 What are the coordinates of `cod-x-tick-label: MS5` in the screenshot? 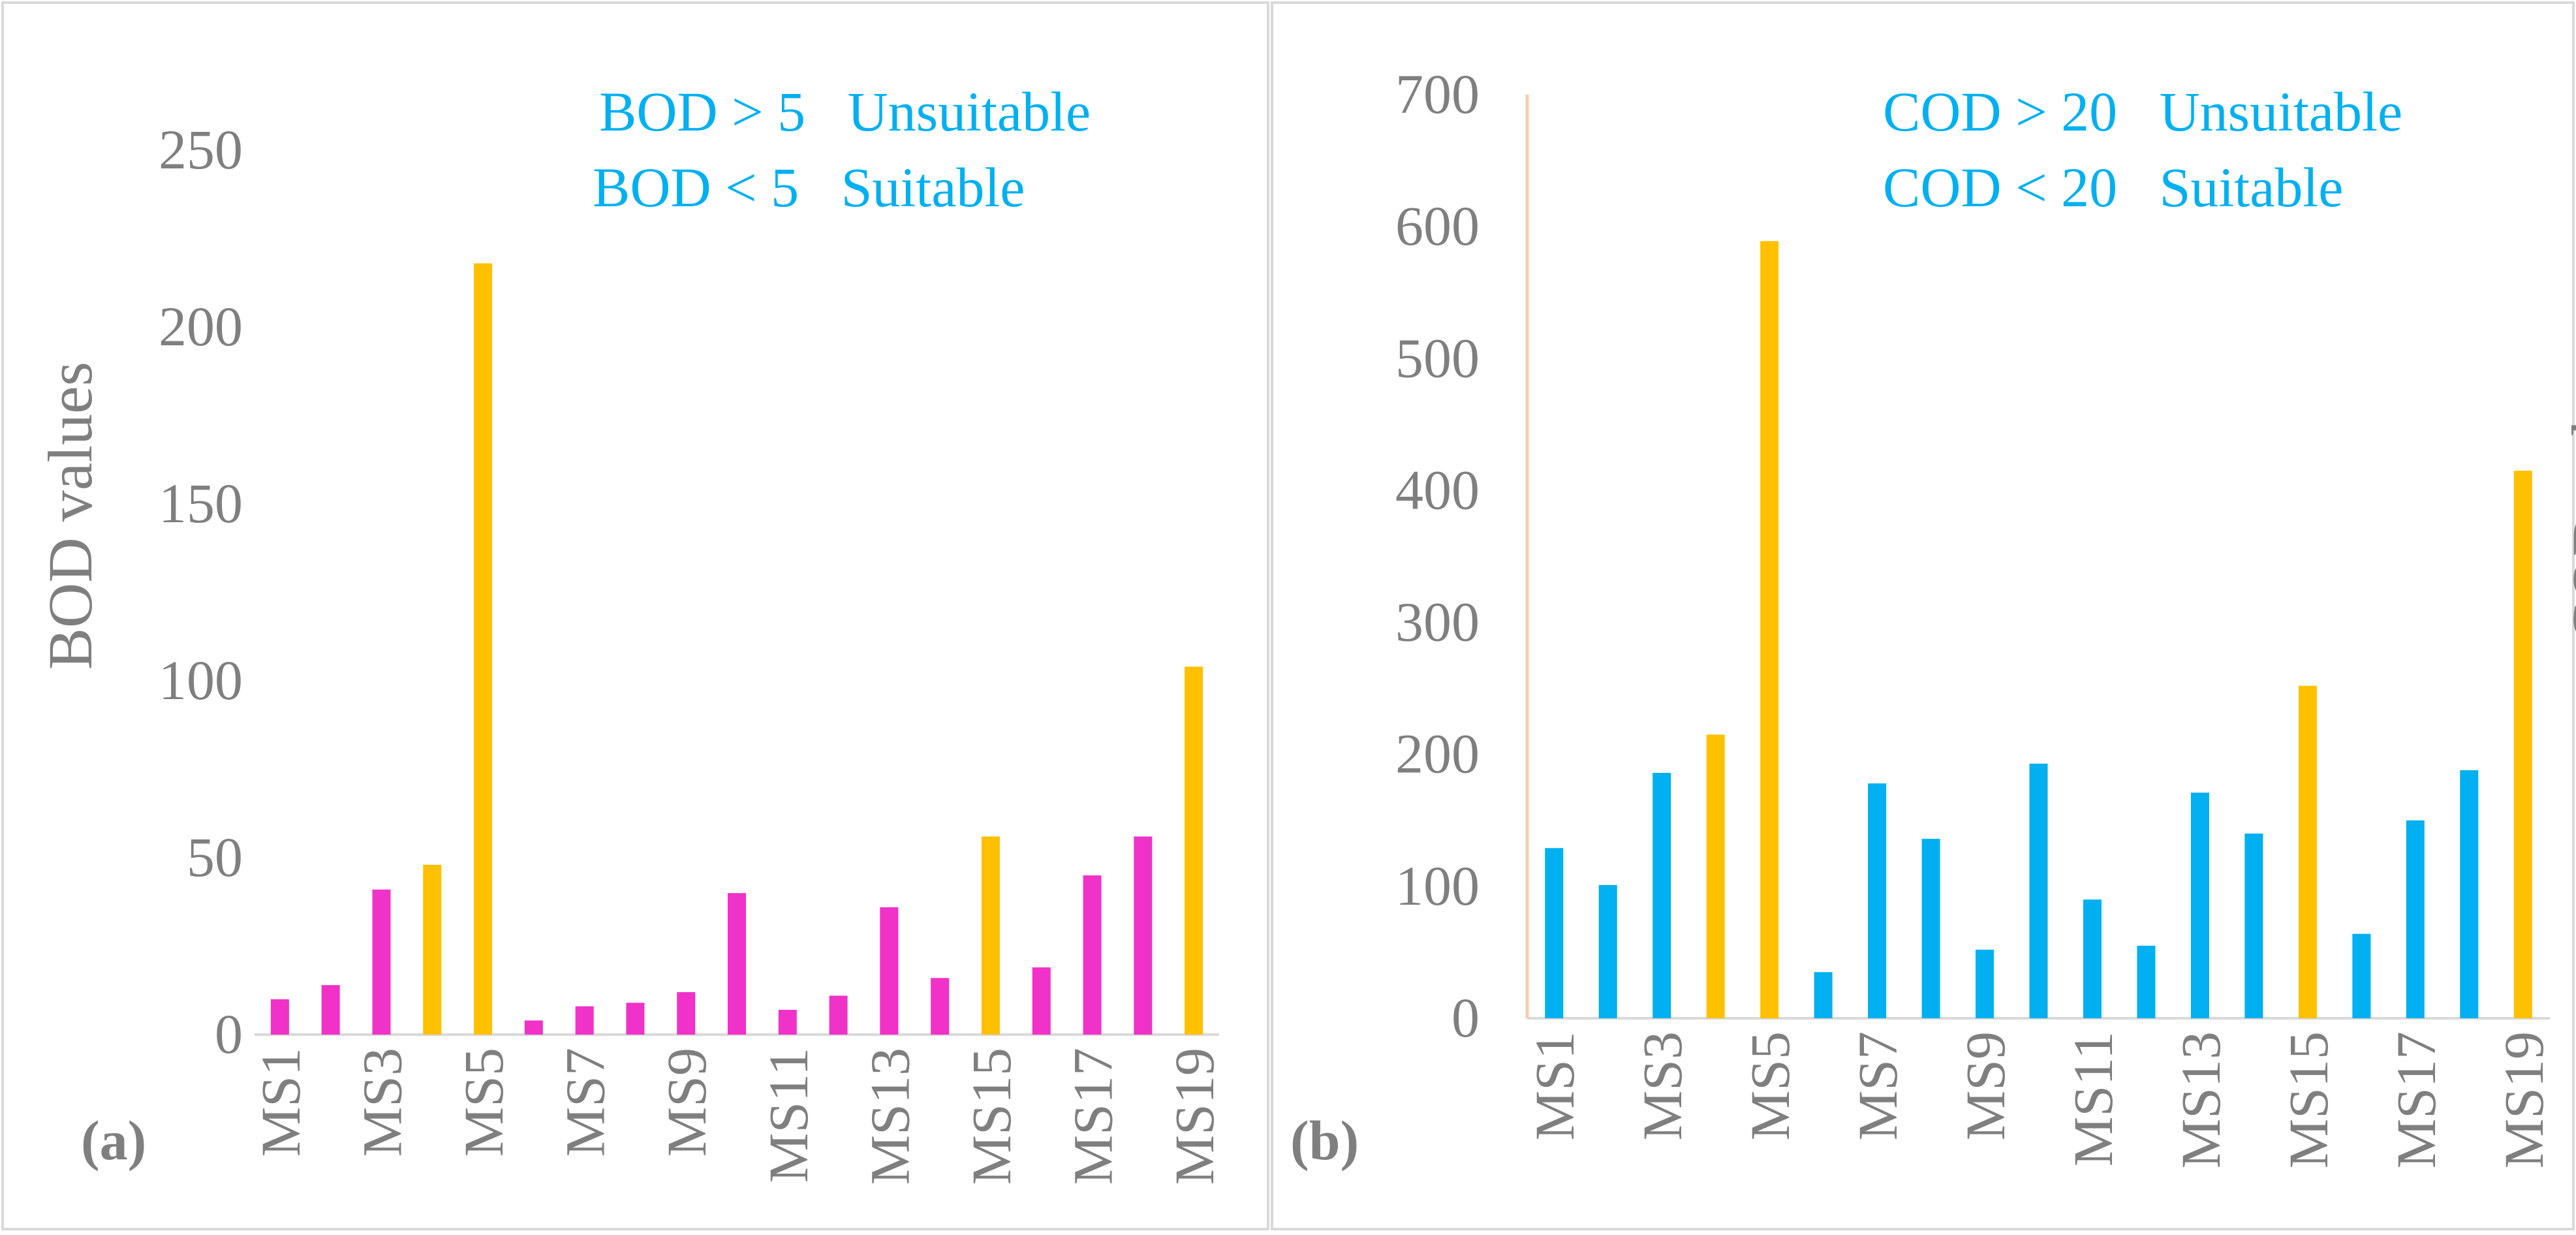 It's located at (1770, 1085).